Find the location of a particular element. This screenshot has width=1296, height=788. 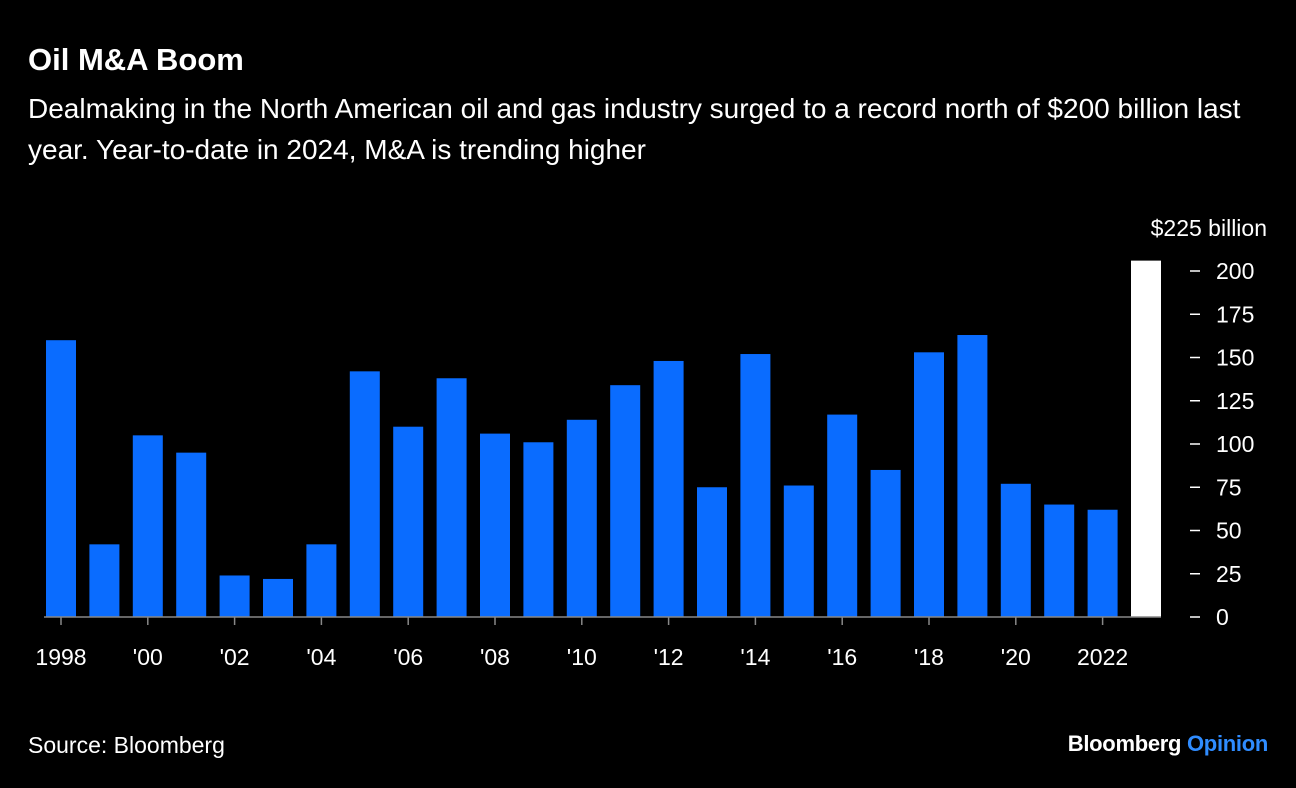

x-tick-label: 1998 is located at coordinates (60, 657).